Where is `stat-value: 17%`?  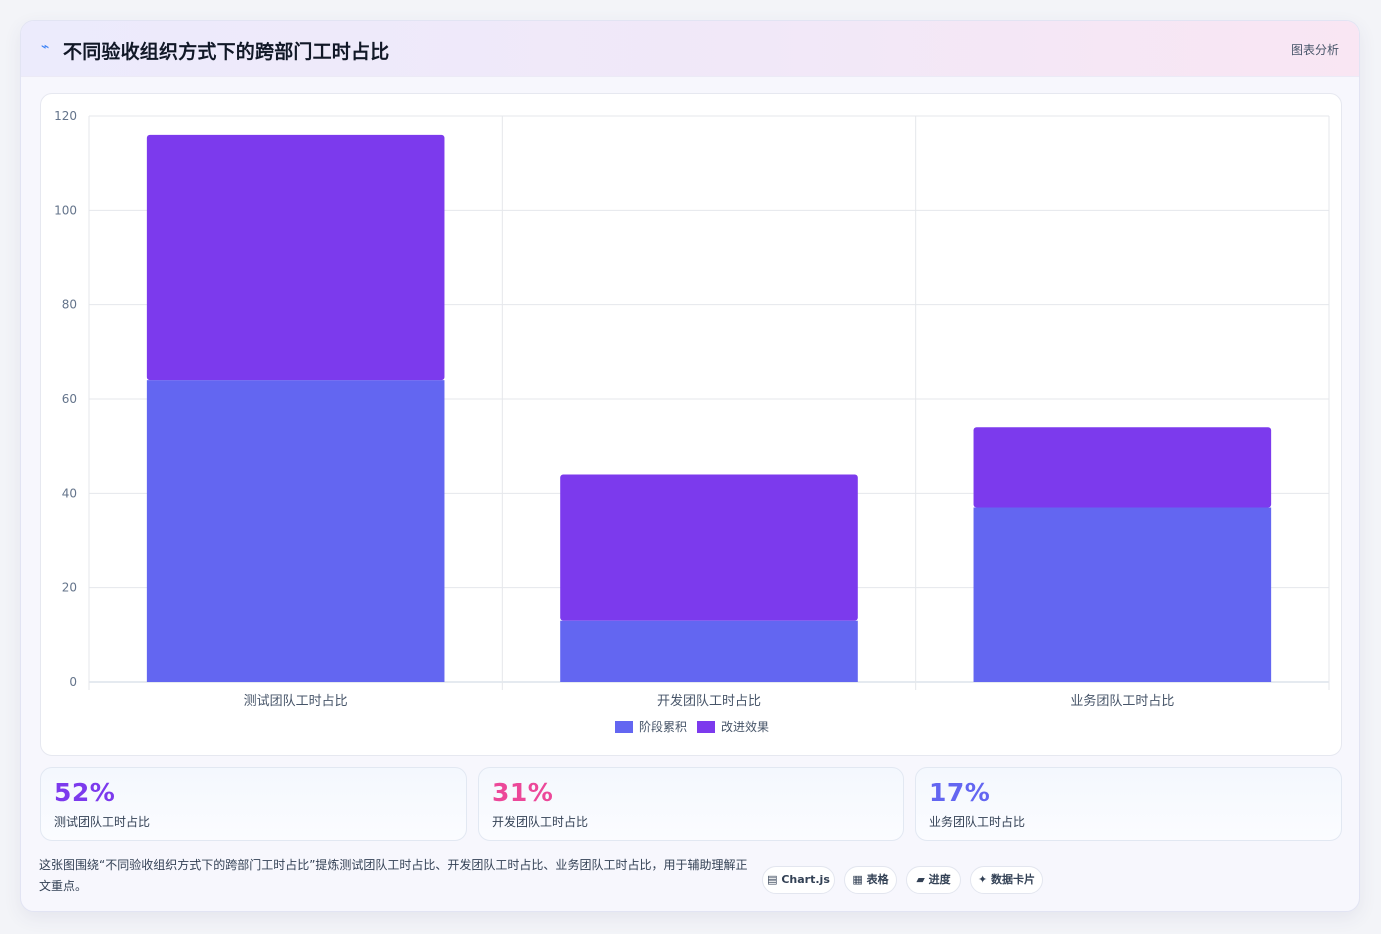 stat-value: 17% is located at coordinates (960, 792).